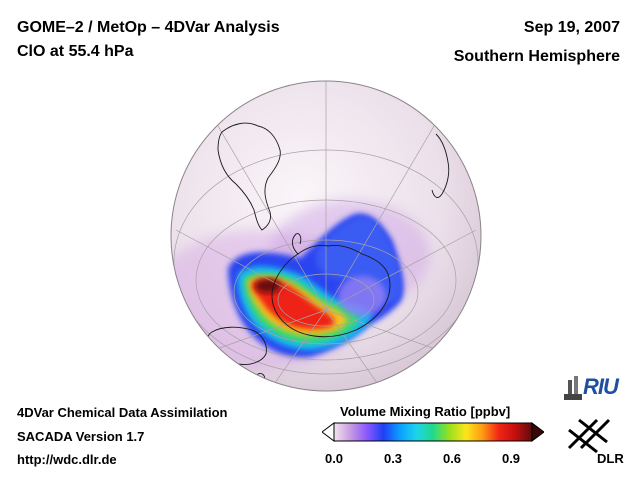  What do you see at coordinates (537, 432) in the screenshot?
I see `colorbar-max-arrow` at bounding box center [537, 432].